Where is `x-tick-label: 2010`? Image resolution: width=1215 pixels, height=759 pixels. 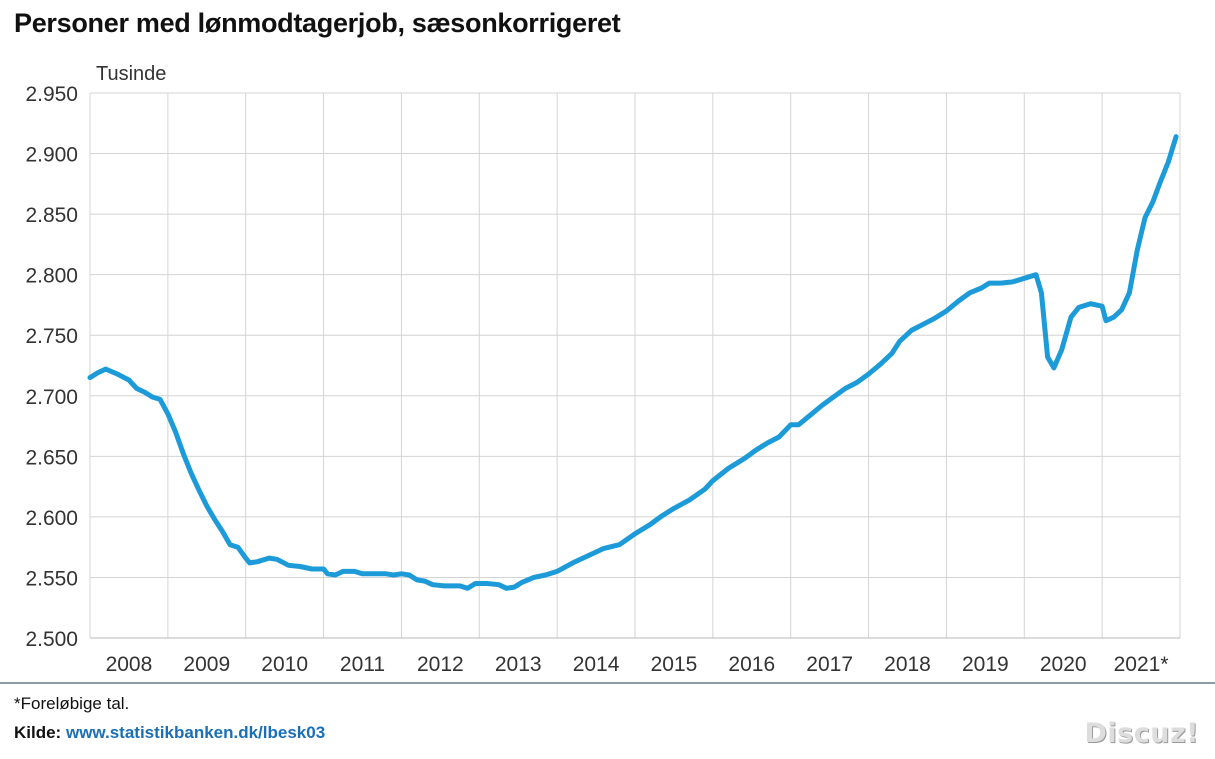
x-tick-label: 2010 is located at coordinates (284, 664).